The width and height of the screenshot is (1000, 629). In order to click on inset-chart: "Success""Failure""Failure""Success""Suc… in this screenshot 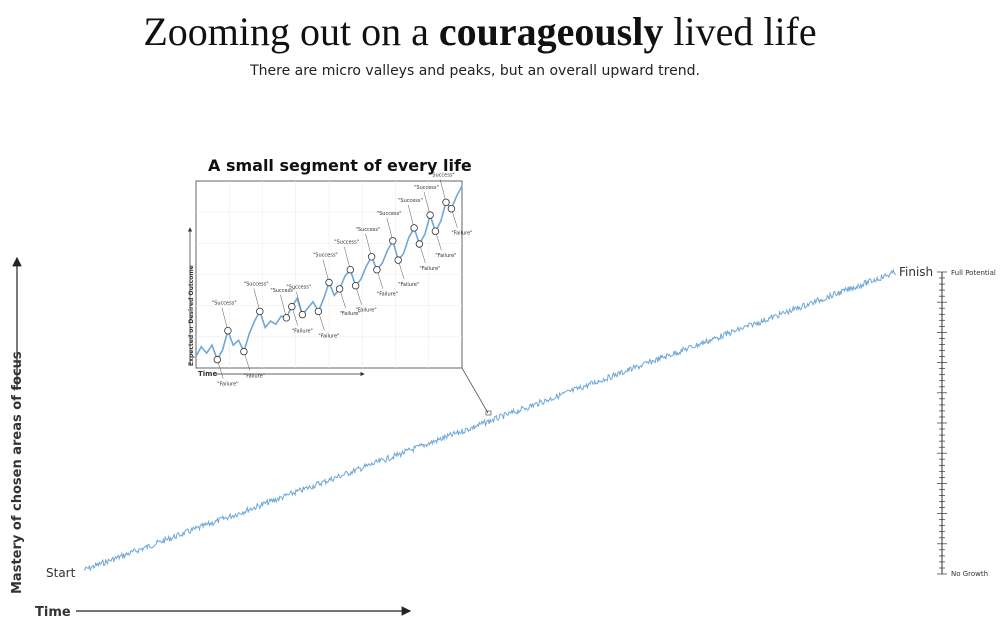, I will do `click(333, 280)`.